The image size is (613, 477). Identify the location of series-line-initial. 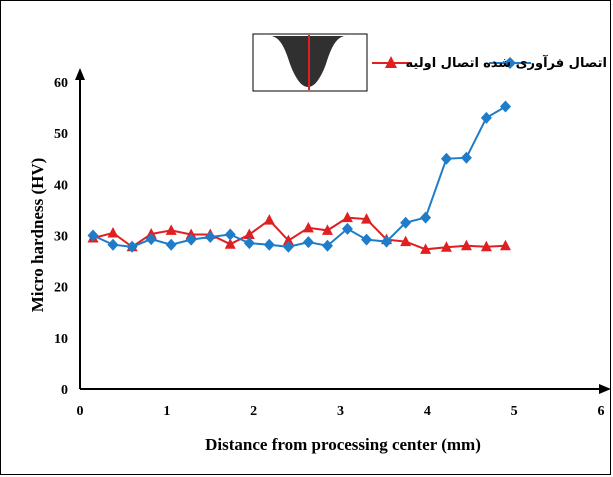
(299, 233).